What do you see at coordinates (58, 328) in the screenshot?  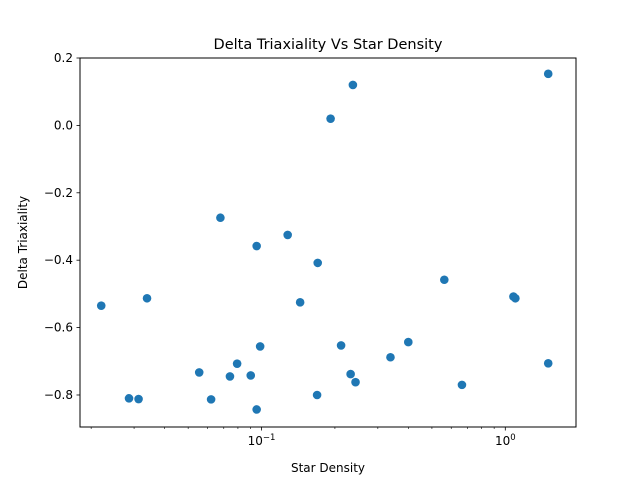 I see `y-tick-label-4: −0.6` at bounding box center [58, 328].